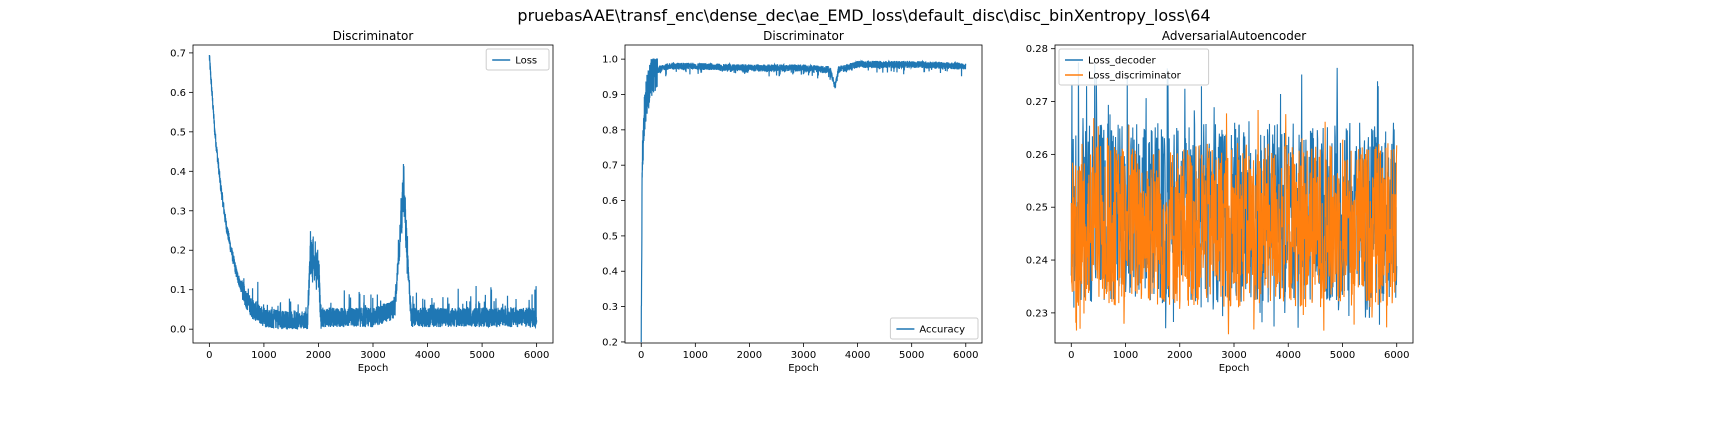  What do you see at coordinates (1037, 155) in the screenshot?
I see `y-tick-label: 0.26` at bounding box center [1037, 155].